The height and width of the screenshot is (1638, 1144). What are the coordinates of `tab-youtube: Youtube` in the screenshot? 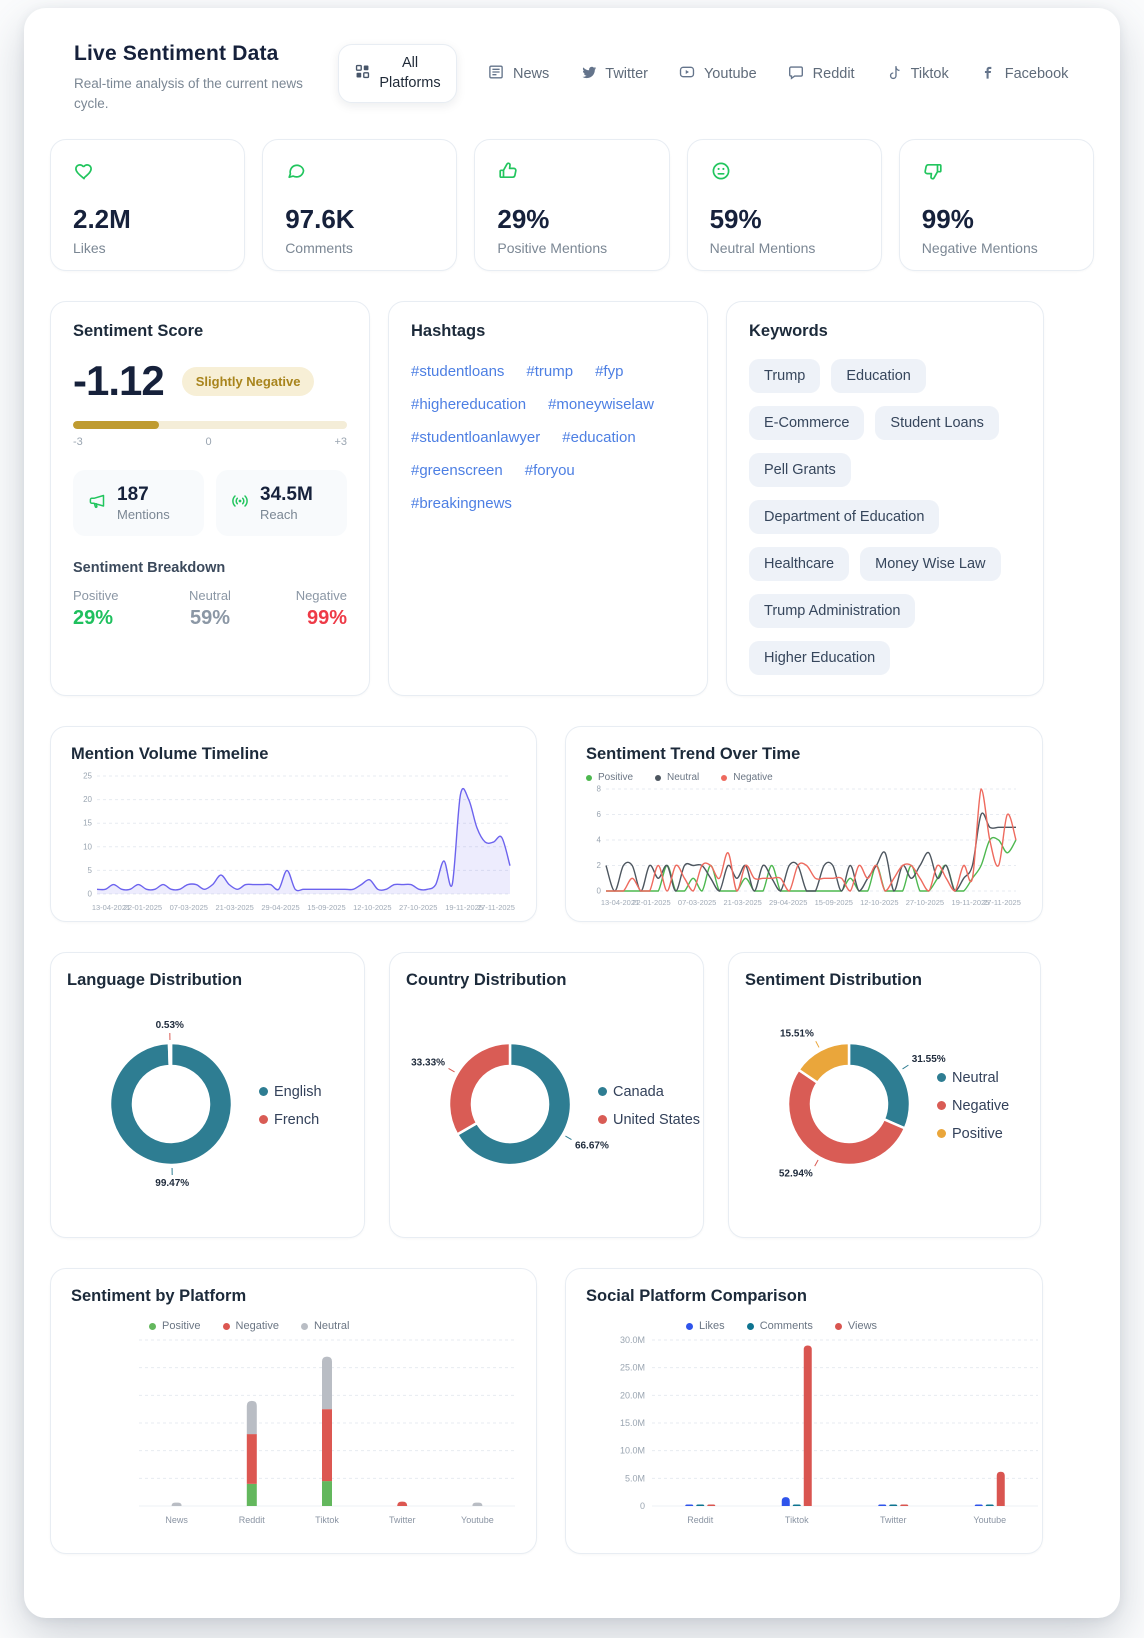 It's located at (717, 74).